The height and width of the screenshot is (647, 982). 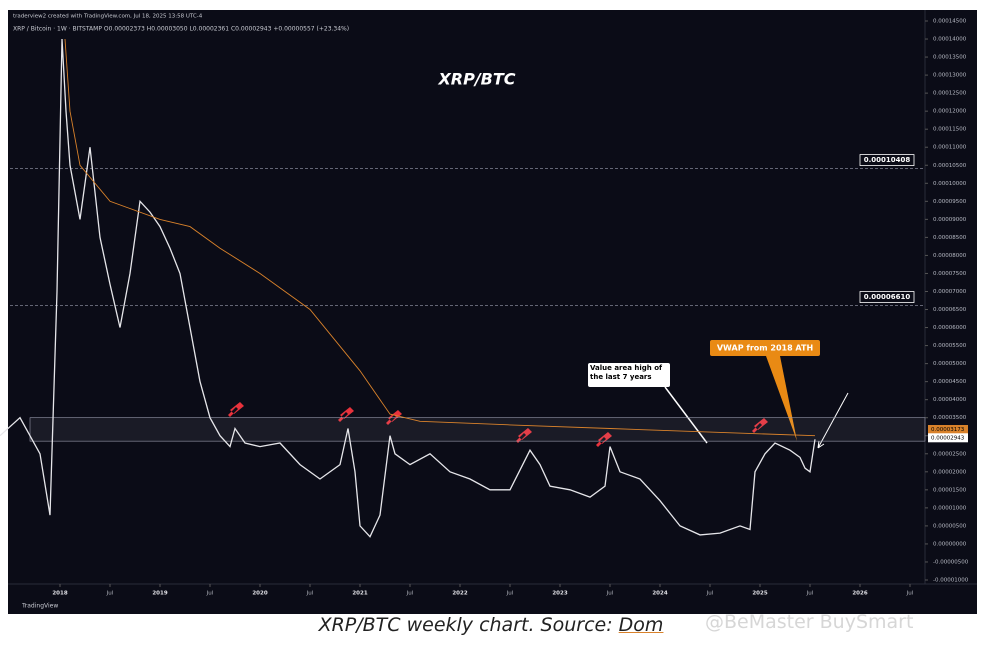 What do you see at coordinates (950, 166) in the screenshot?
I see `y-tick-label: 0.00010500` at bounding box center [950, 166].